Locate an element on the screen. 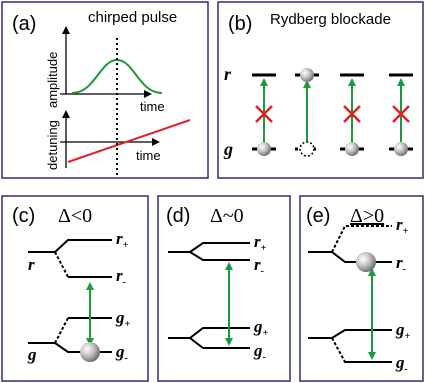 This screenshot has height=383, width=425. empty-atom-placeholder is located at coordinates (307, 149).